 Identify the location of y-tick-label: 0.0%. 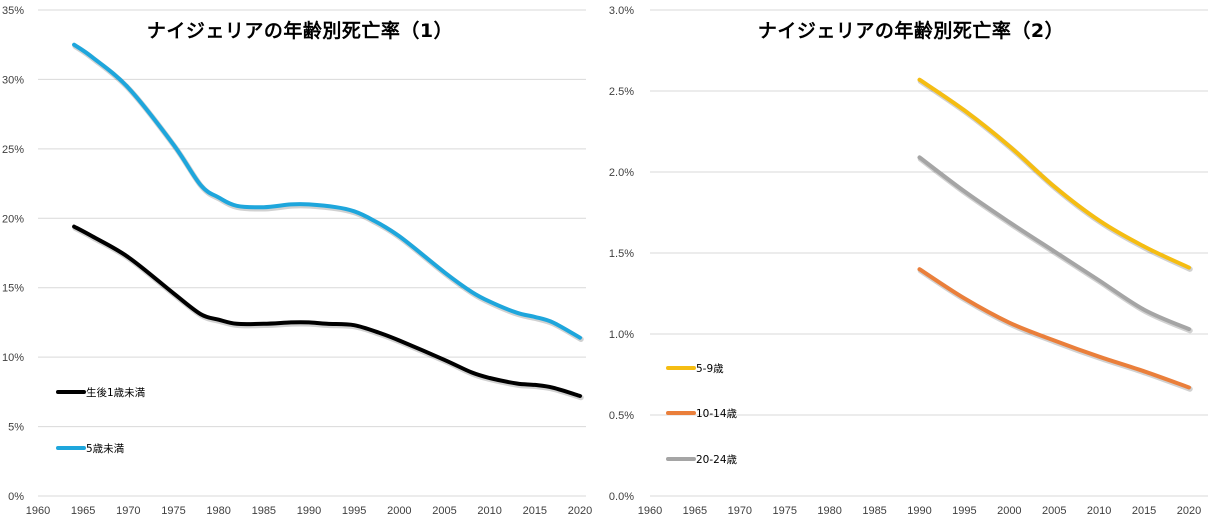
(621, 497).